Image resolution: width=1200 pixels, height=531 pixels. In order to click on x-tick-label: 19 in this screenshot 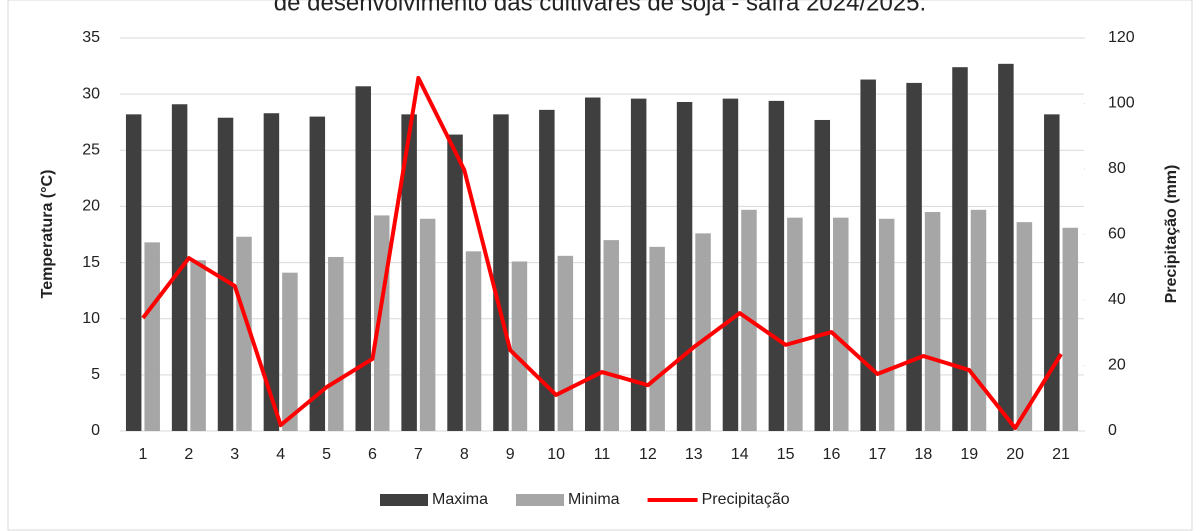, I will do `click(969, 454)`.